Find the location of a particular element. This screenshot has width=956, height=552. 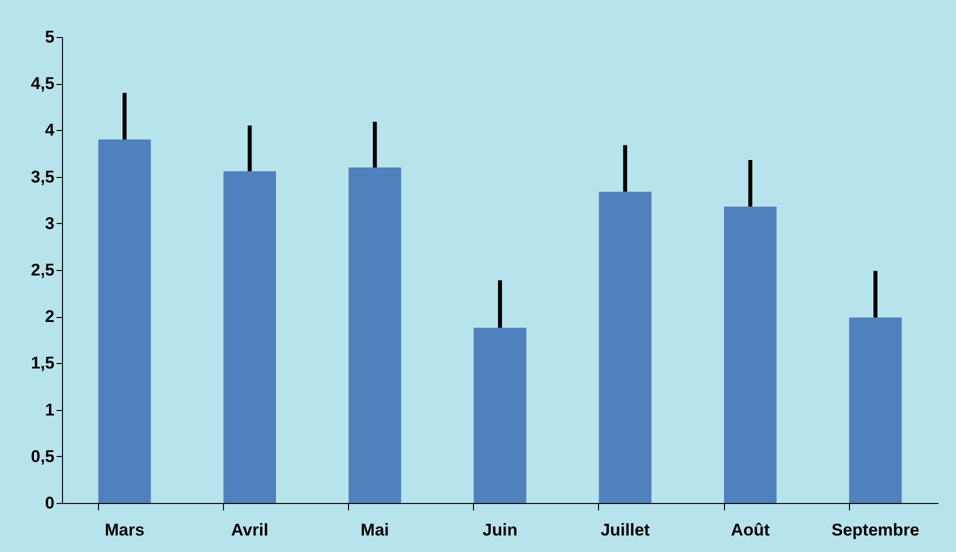

x-tick-label: Juillet is located at coordinates (625, 530).